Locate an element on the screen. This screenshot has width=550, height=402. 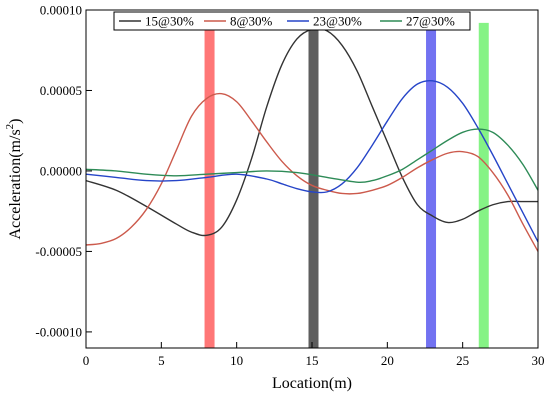
x-tick-label: 5 is located at coordinates (161, 360).